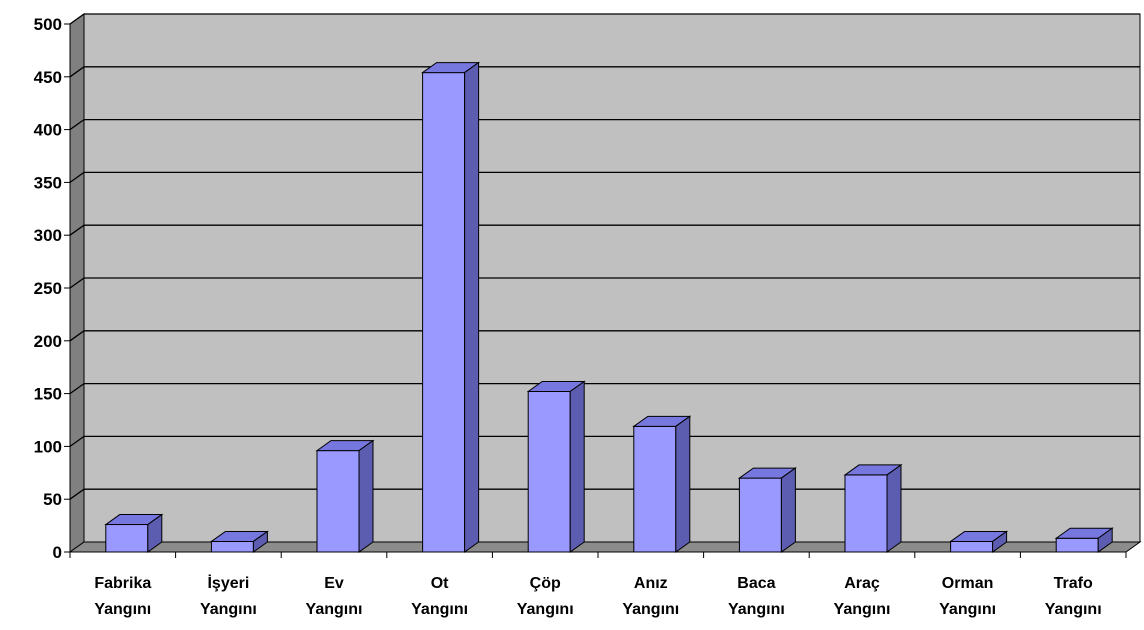 The height and width of the screenshot is (630, 1144). What do you see at coordinates (48, 24) in the screenshot?
I see `y-tick-label: 500` at bounding box center [48, 24].